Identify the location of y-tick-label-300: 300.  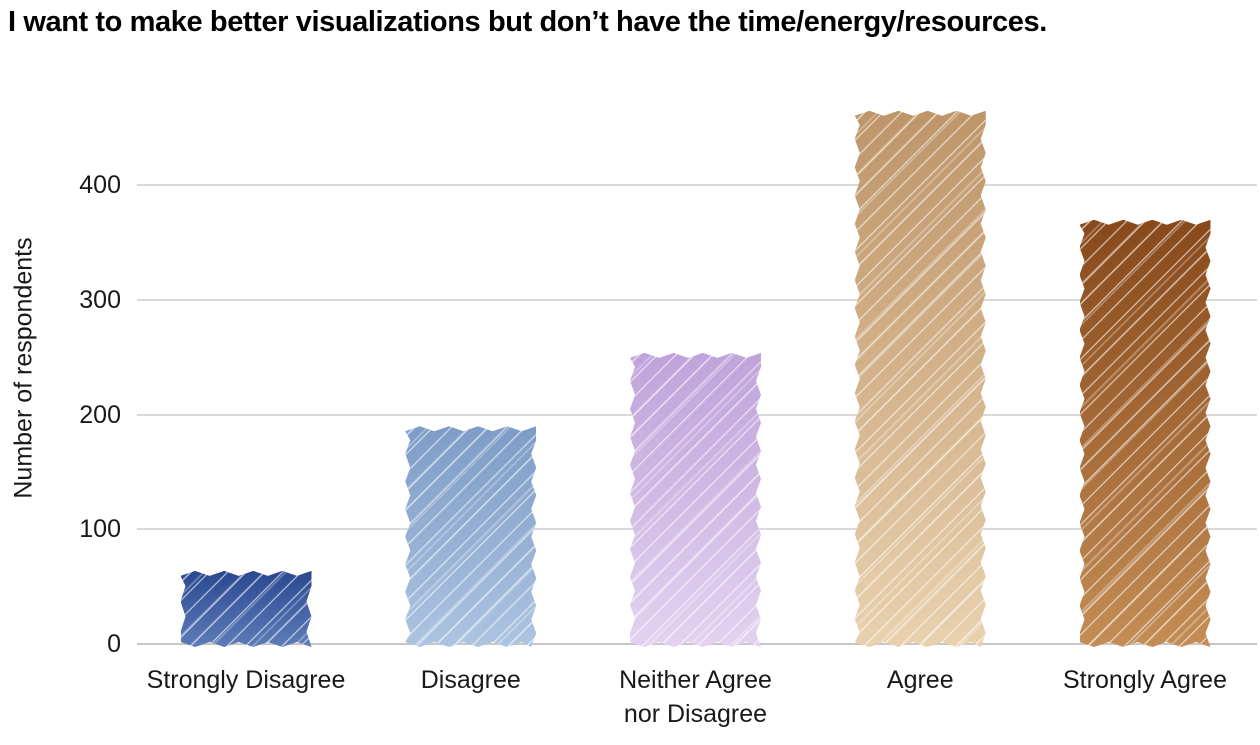
(100, 299).